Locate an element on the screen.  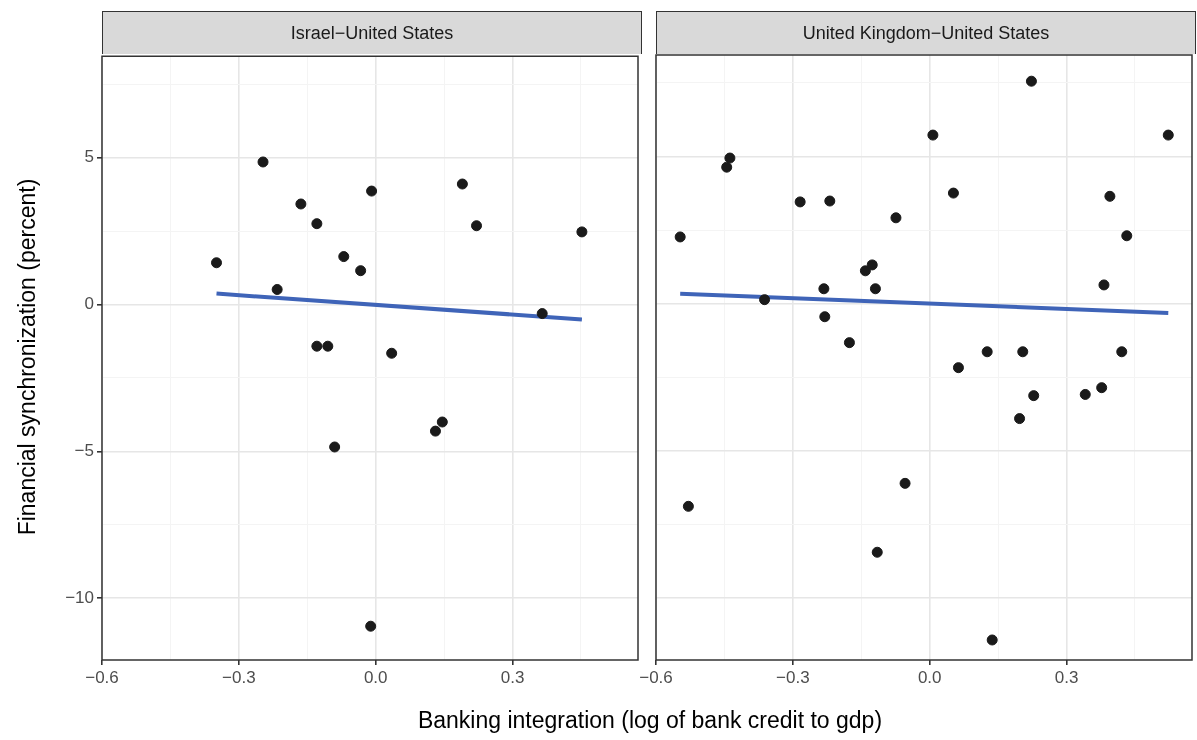
y-axis-title: Financial synchronization (percent) is located at coordinates (27, 357).